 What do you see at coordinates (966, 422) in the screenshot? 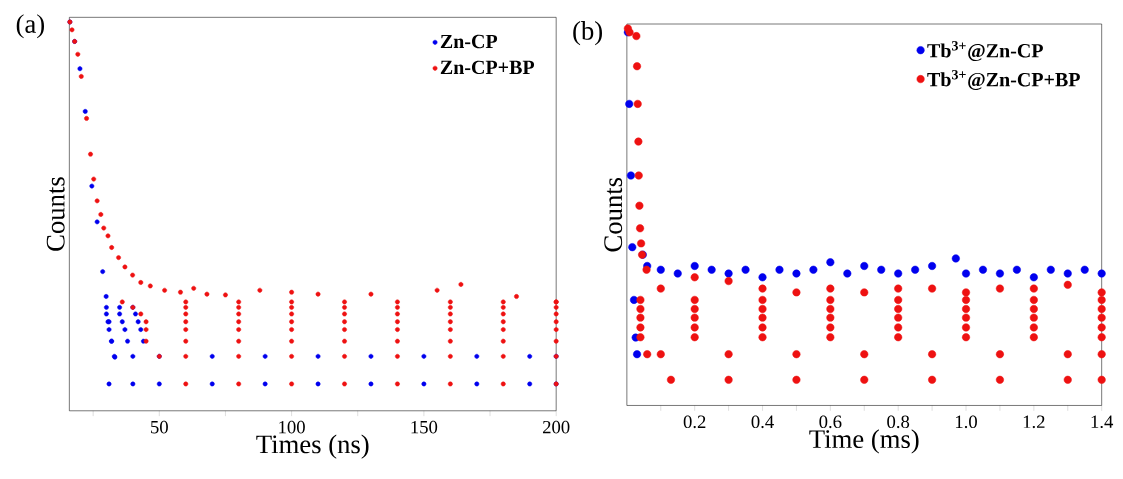
I see `x-tick-label: 1.0` at bounding box center [966, 422].